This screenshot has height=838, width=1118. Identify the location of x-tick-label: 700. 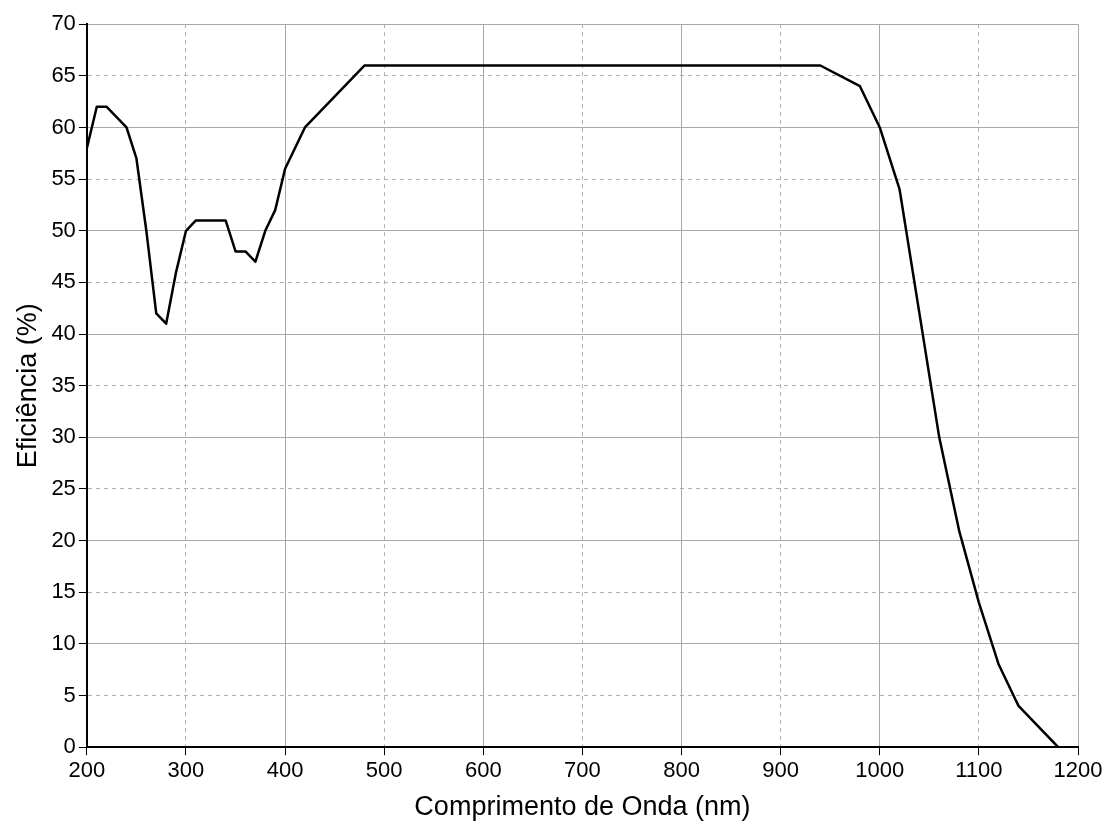
(582, 770).